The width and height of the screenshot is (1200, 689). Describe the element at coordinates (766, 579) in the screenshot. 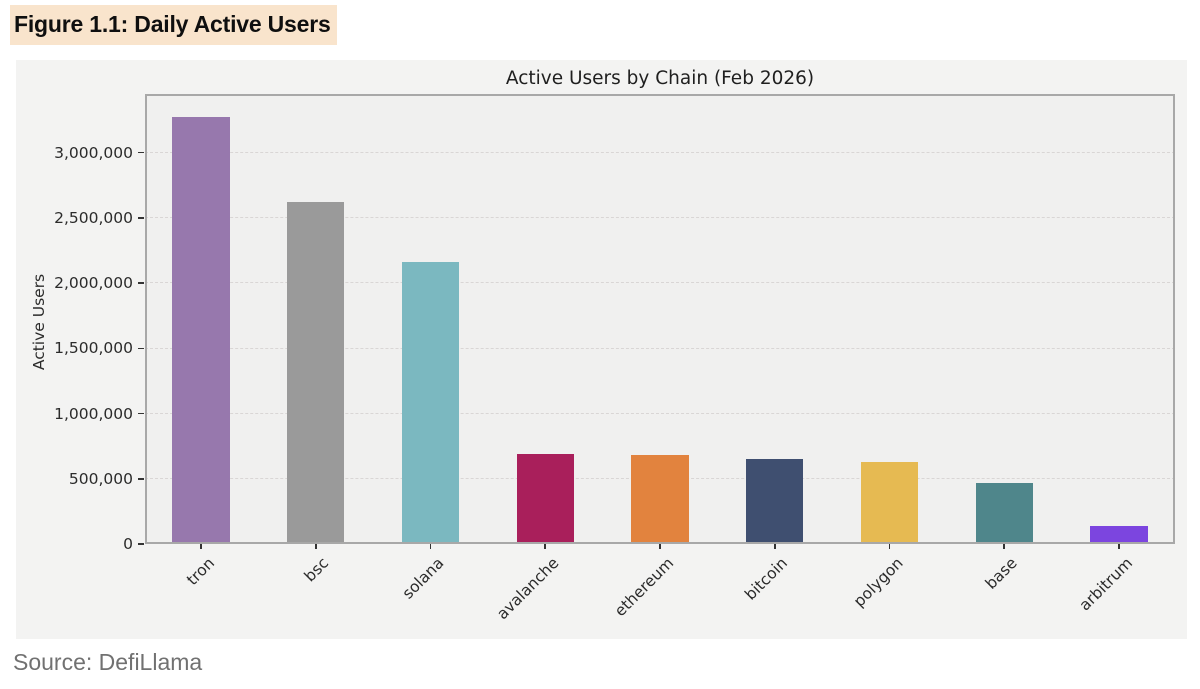

I see `x-tick-label: bitcoin` at that location.